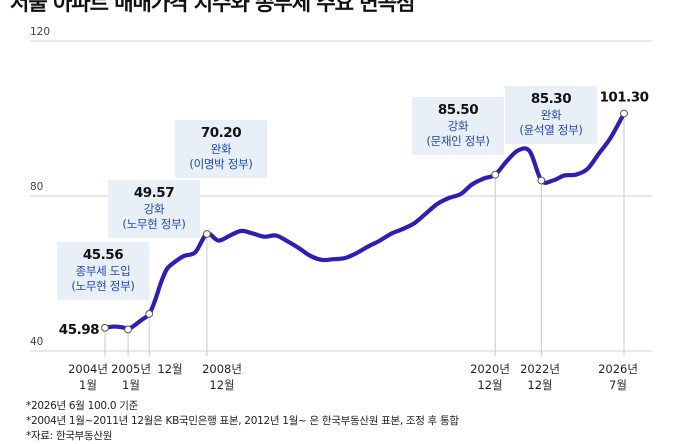 The width and height of the screenshot is (680, 444). Describe the element at coordinates (40, 32) in the screenshot. I see `y-tick-label: 120` at that location.